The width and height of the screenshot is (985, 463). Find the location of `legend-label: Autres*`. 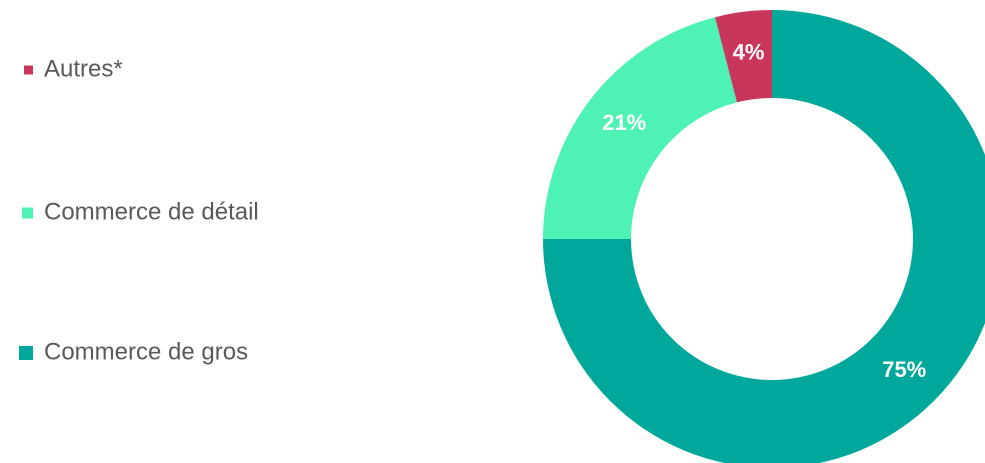

legend-label: Autres* is located at coordinates (83, 68).